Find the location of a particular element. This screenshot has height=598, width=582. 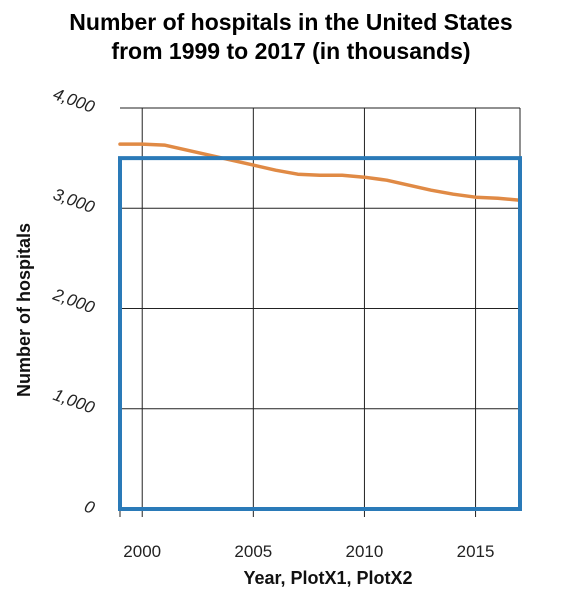

series-group is located at coordinates (320, 172).